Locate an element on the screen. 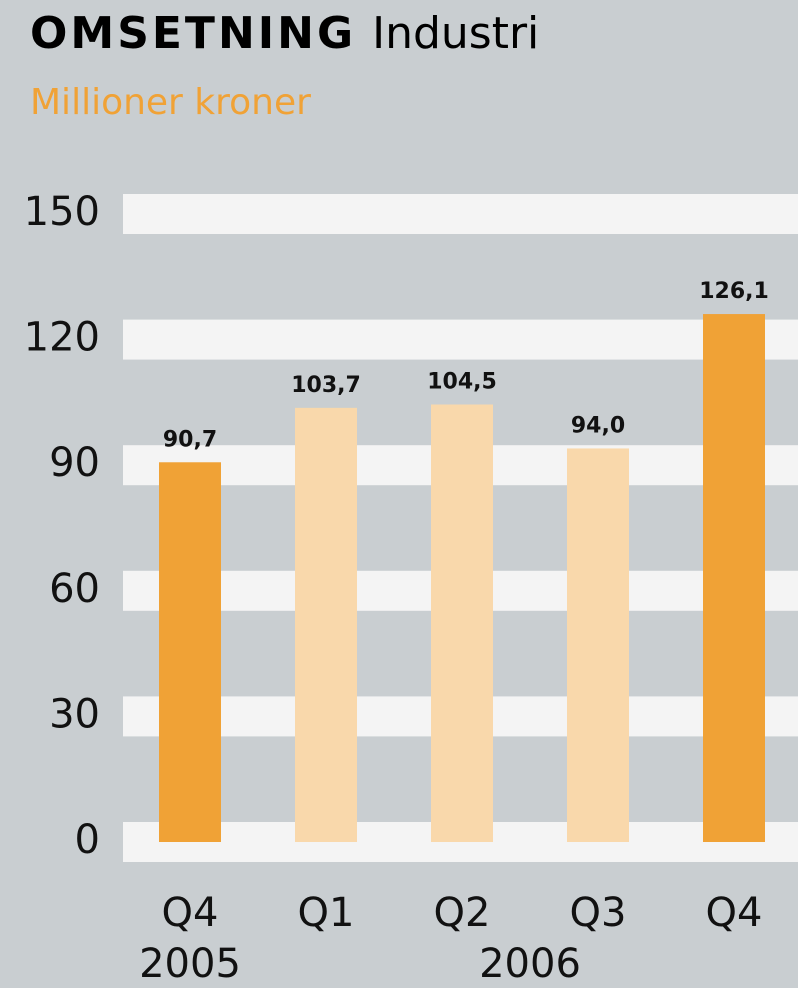  value-label: 94,0 is located at coordinates (598, 425).